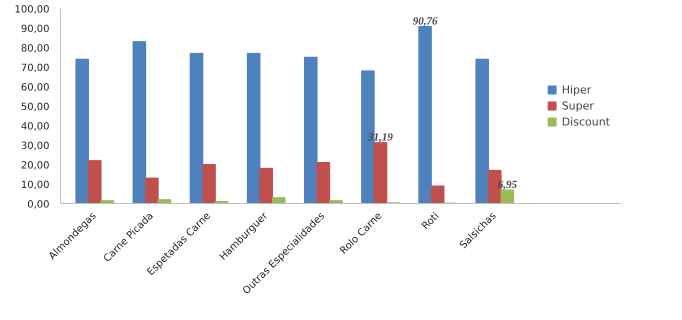 The height and width of the screenshot is (320, 682). Describe the element at coordinates (35, 127) in the screenshot. I see `y-tick-label: 40,00` at that location.